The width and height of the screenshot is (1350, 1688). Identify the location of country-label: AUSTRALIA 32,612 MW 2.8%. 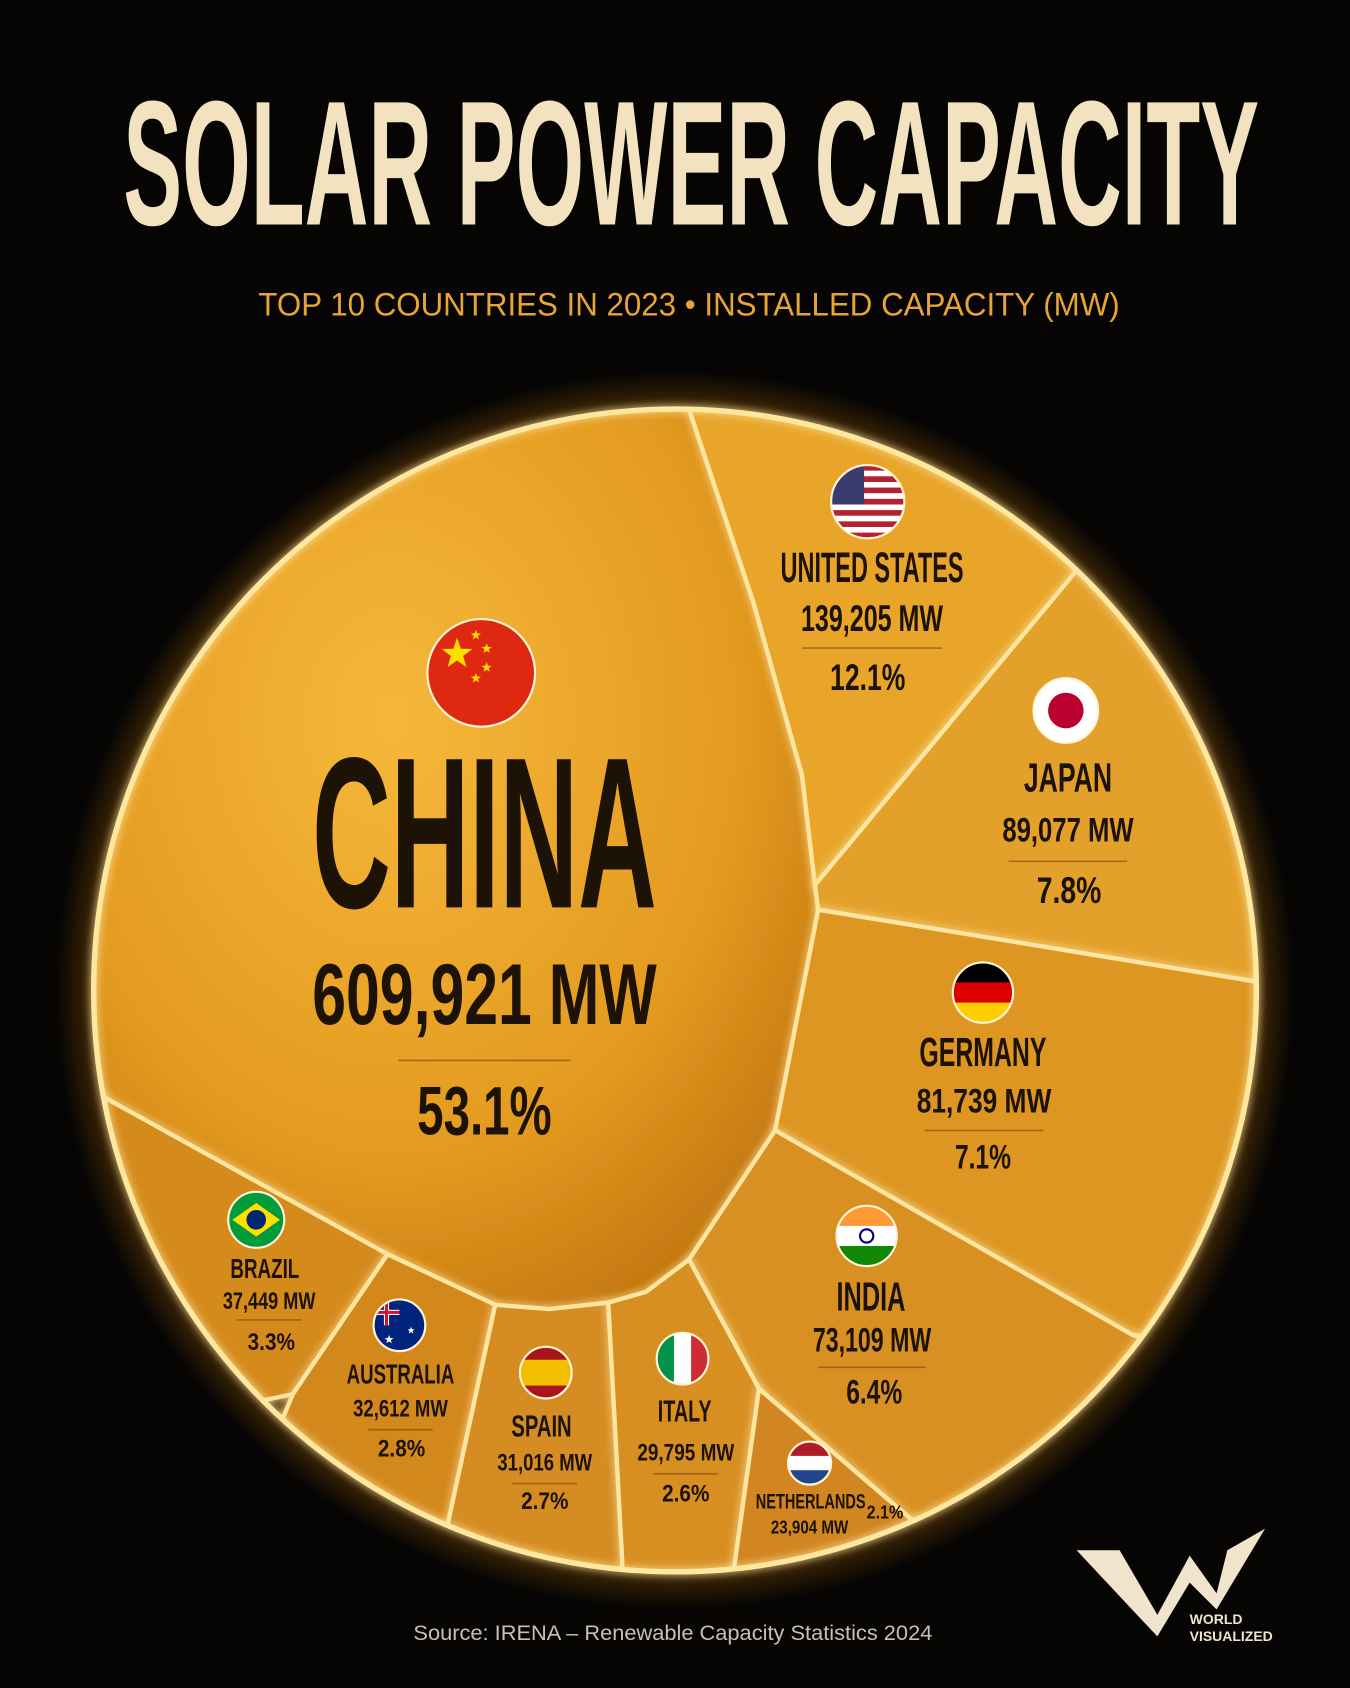
(401, 1380).